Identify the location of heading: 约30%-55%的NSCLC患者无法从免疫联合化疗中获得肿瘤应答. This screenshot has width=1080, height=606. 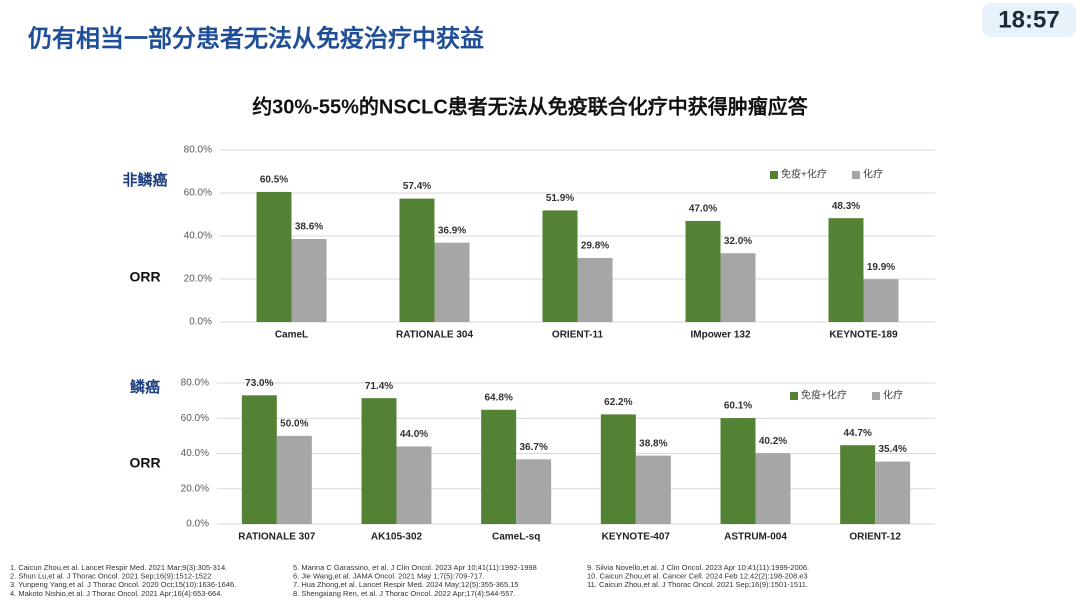
(530, 106).